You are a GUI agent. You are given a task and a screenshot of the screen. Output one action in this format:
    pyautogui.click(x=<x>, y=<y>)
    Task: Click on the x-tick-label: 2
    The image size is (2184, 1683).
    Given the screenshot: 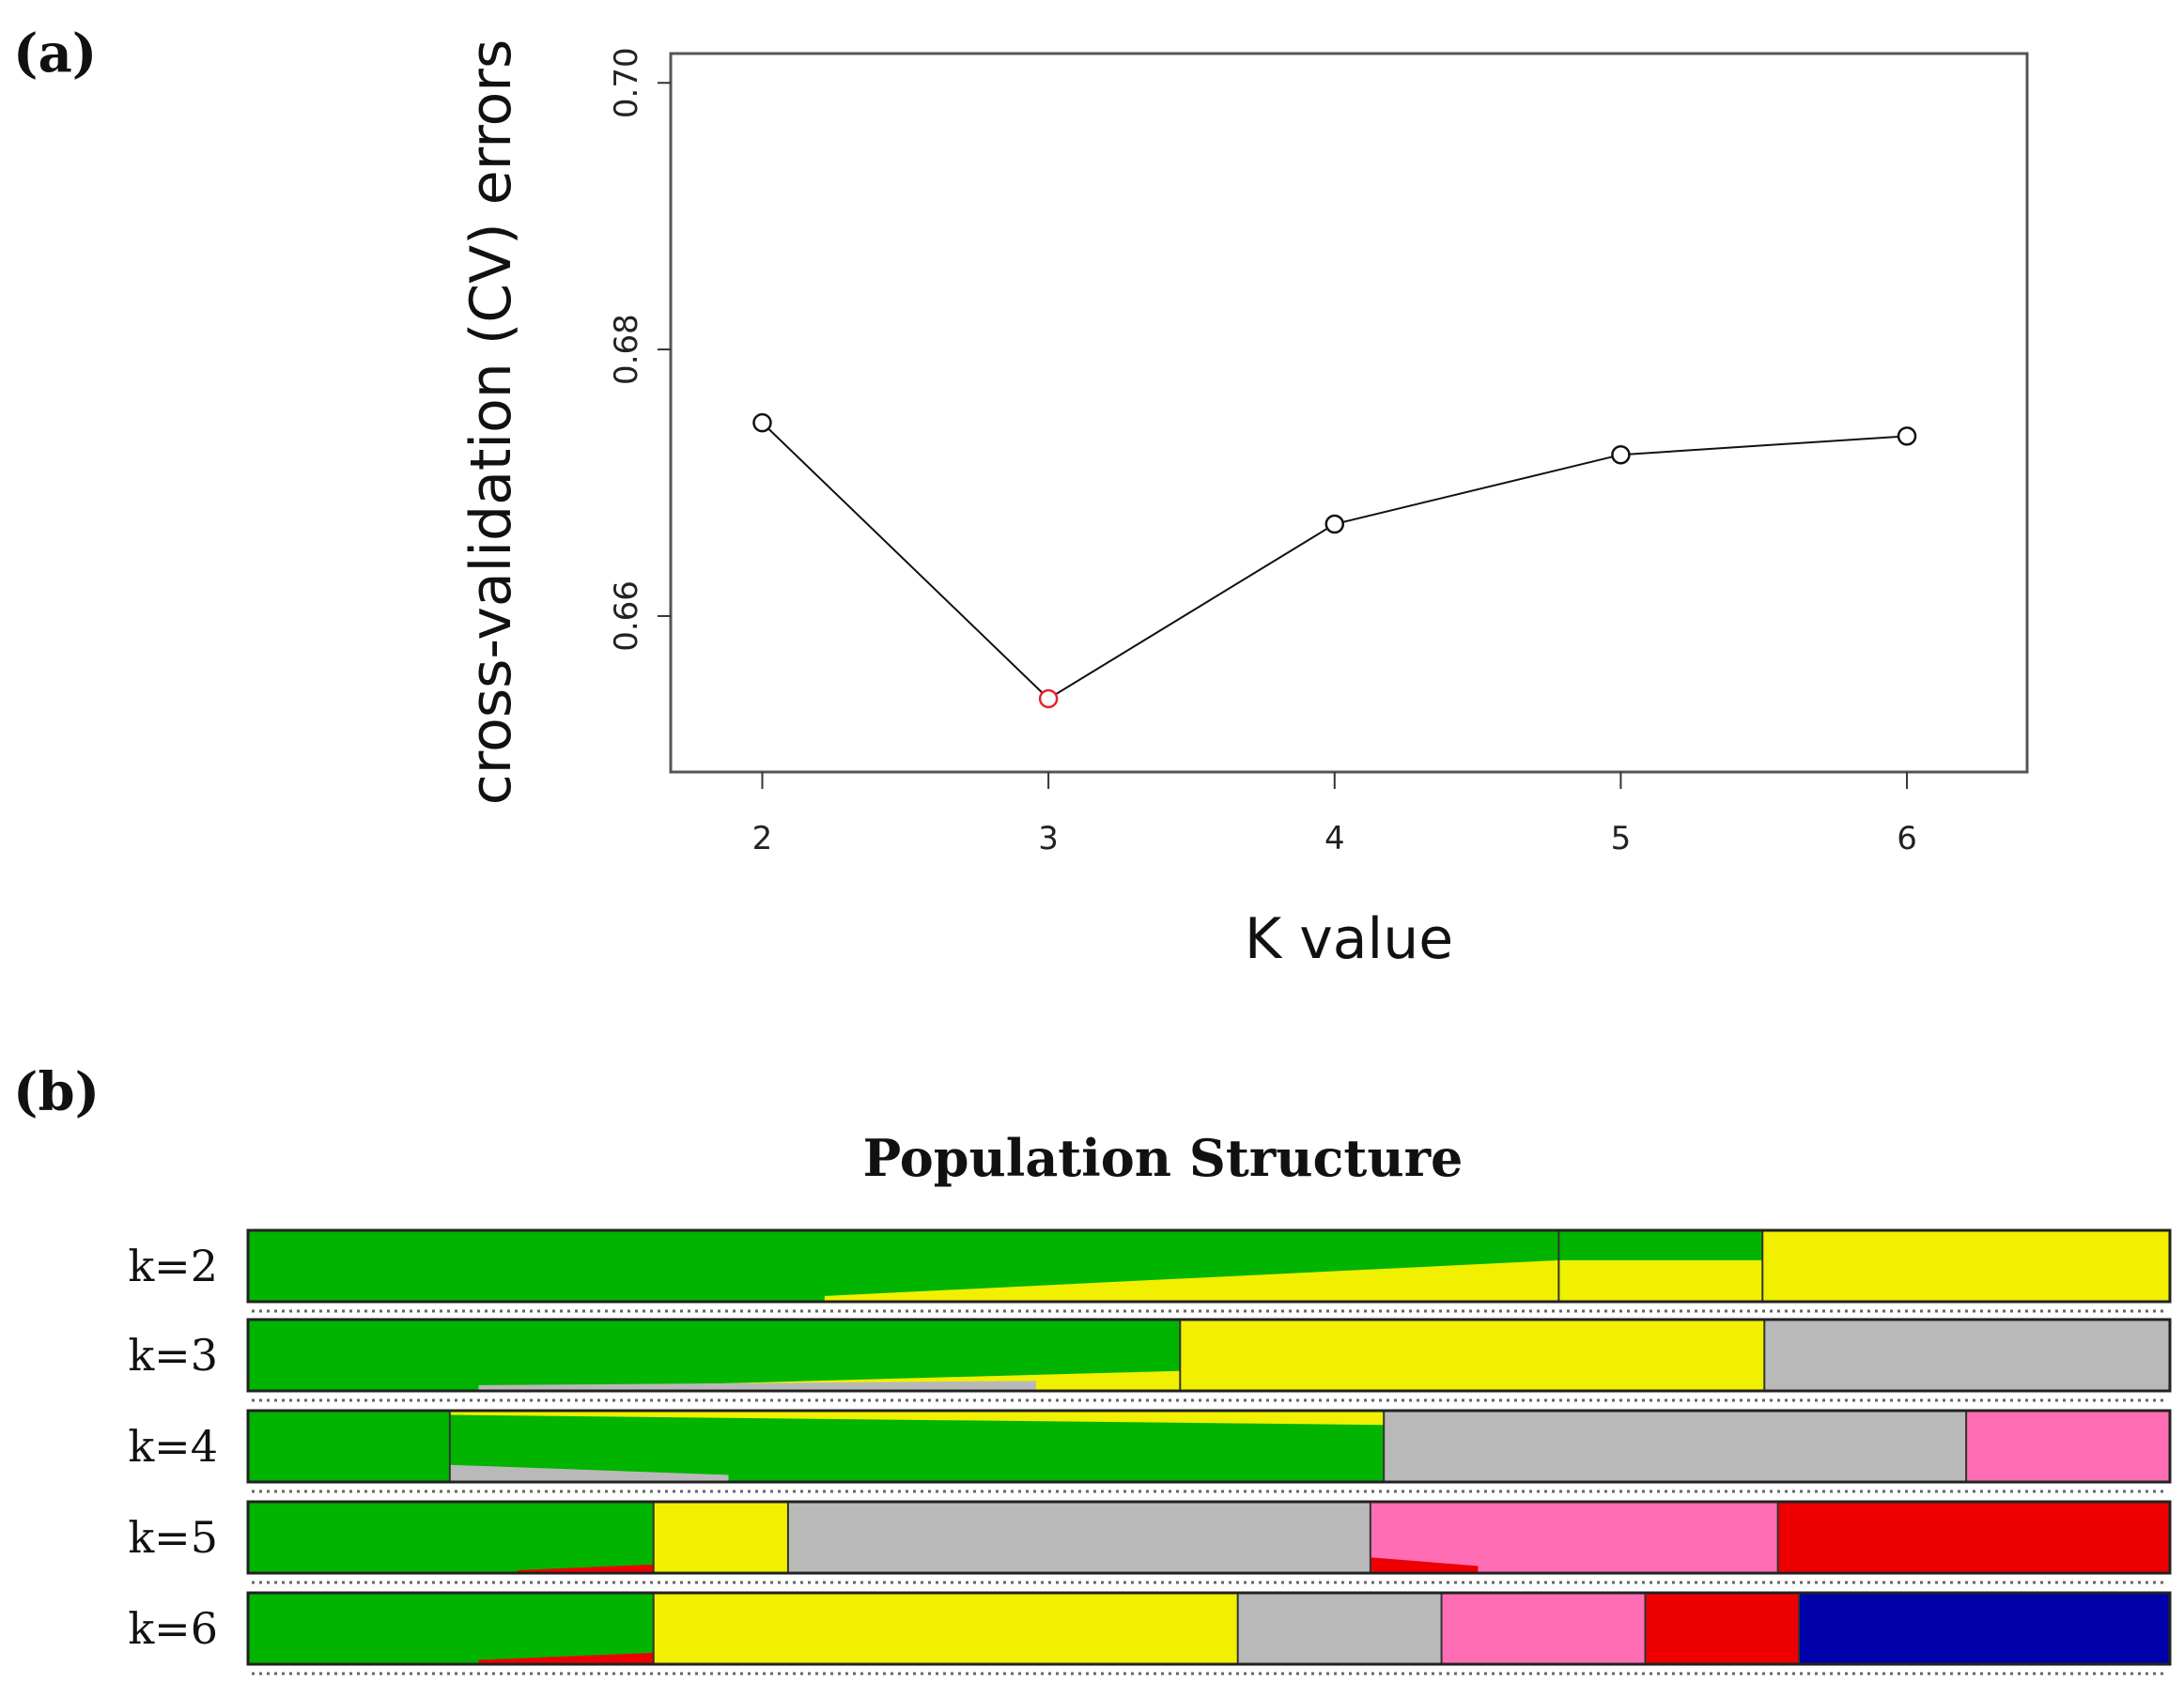 What is the action you would take?
    pyautogui.click(x=762, y=838)
    